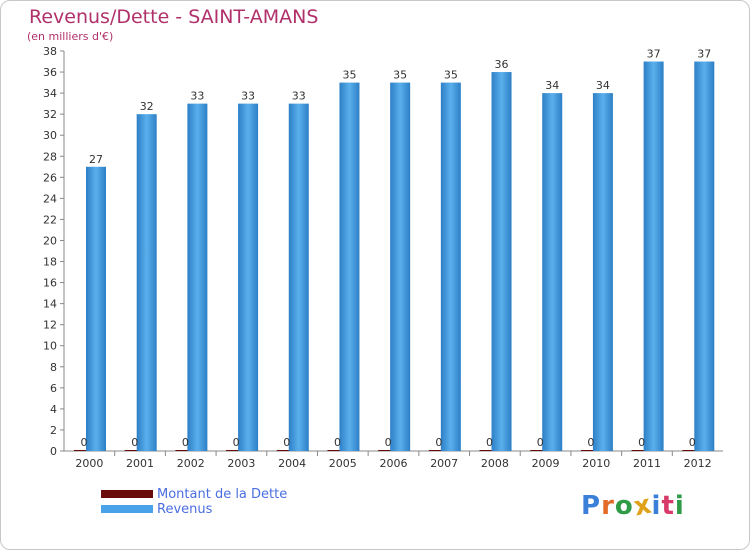 This screenshot has width=750, height=551. I want to click on logo-letter: P, so click(591, 506).